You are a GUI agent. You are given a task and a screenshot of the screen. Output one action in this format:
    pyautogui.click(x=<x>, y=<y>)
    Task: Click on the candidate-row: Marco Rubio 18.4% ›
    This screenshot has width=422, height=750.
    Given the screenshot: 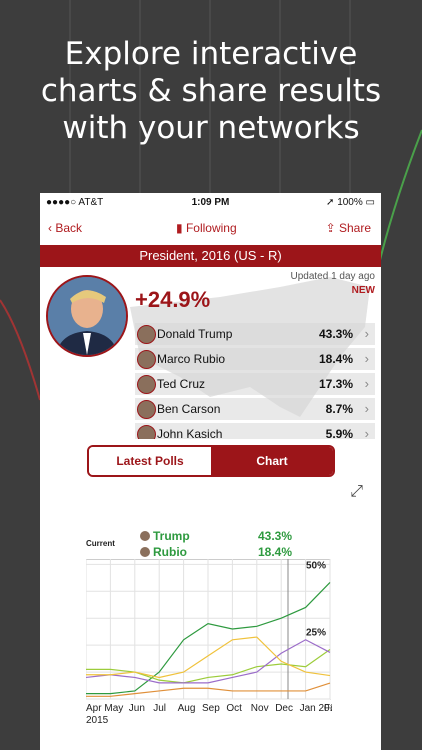 What is the action you would take?
    pyautogui.click(x=255, y=359)
    